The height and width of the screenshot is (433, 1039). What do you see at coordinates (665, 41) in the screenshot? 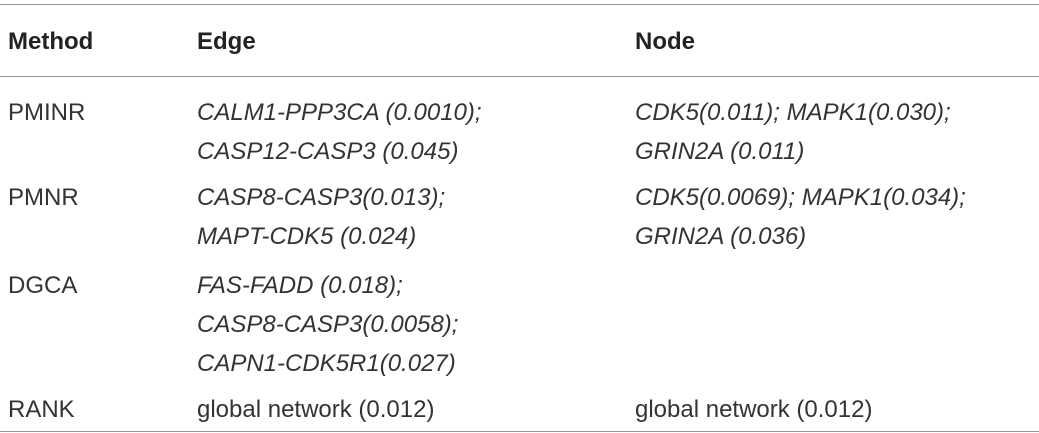
I see `header-cell: Node` at bounding box center [665, 41].